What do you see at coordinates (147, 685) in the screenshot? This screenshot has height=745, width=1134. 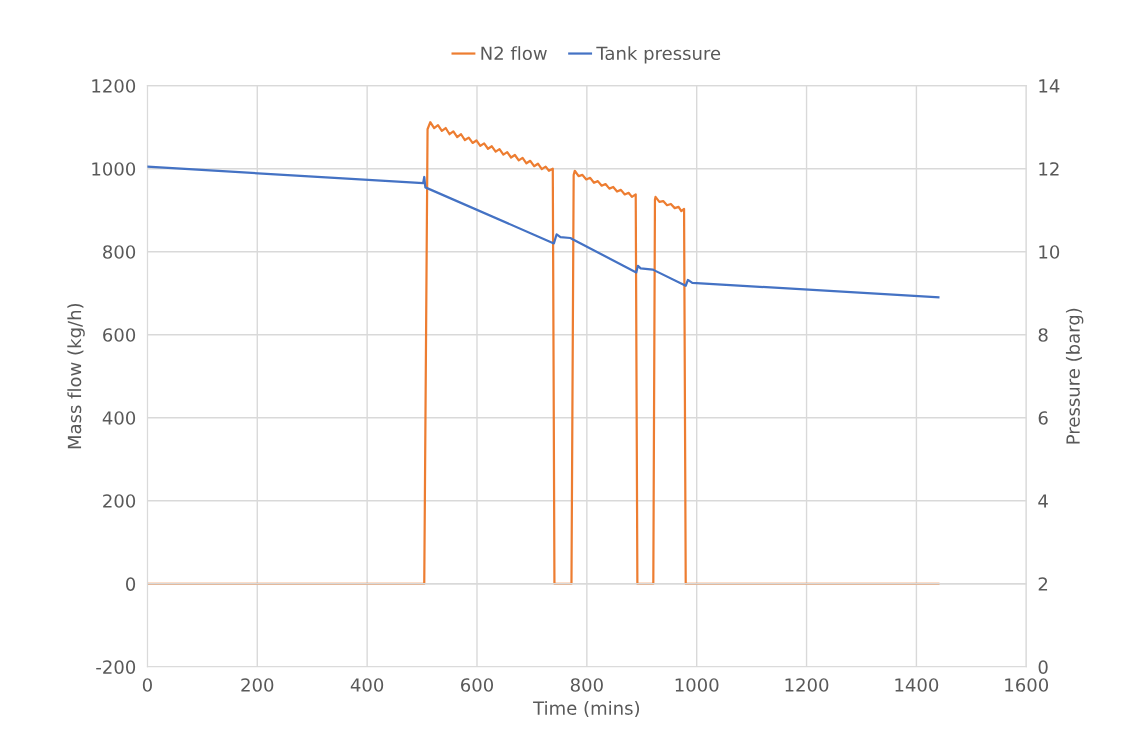 I see `x-tick-label: 0` at bounding box center [147, 685].